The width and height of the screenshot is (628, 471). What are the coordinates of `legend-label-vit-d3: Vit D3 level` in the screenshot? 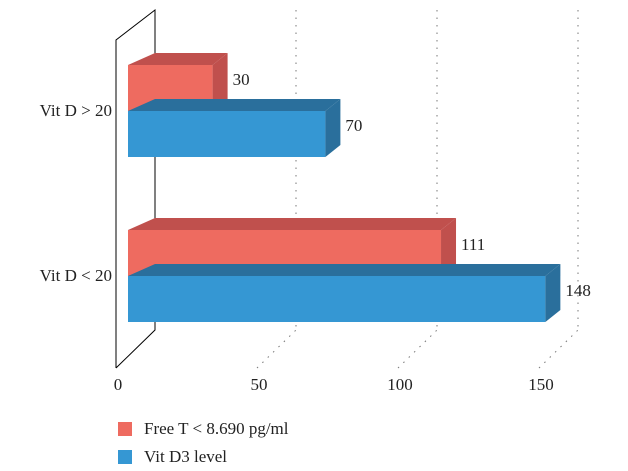 It's located at (186, 456).